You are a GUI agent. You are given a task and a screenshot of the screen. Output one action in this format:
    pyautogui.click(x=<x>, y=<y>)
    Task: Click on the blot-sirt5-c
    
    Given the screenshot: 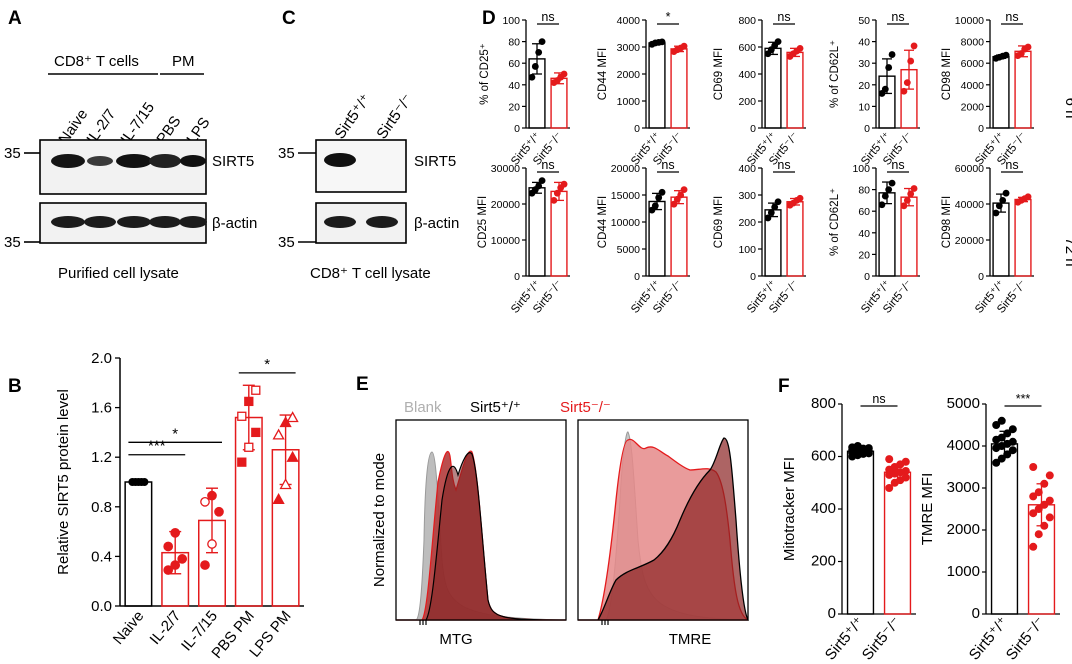 What is the action you would take?
    pyautogui.click(x=361, y=166)
    